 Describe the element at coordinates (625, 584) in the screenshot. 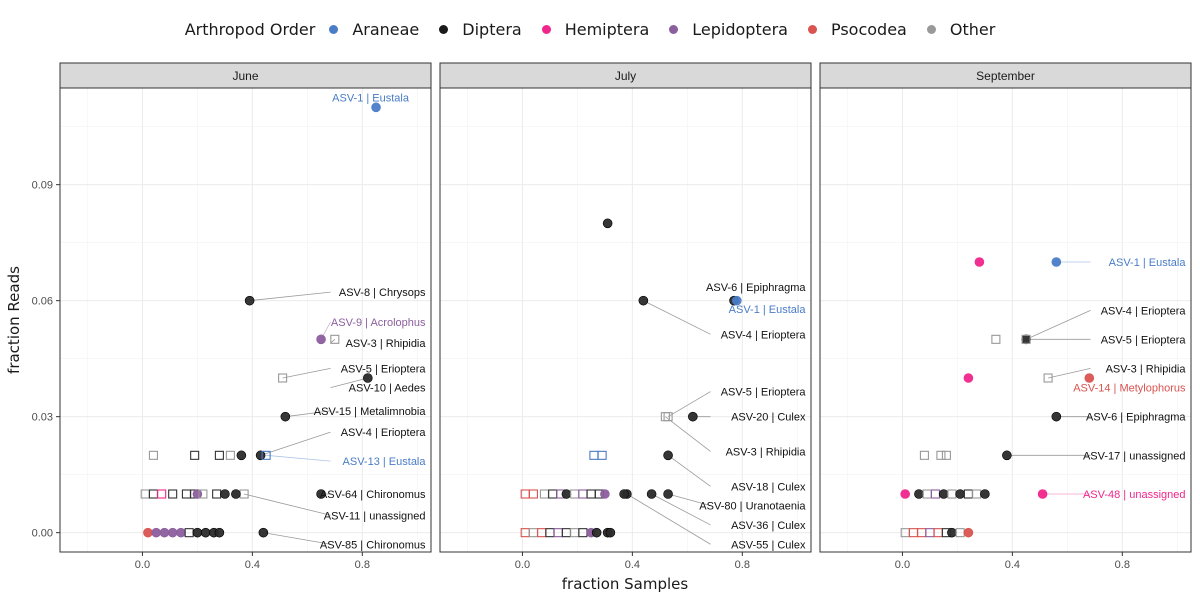

I see `x-axis-title: fraction Samples` at that location.